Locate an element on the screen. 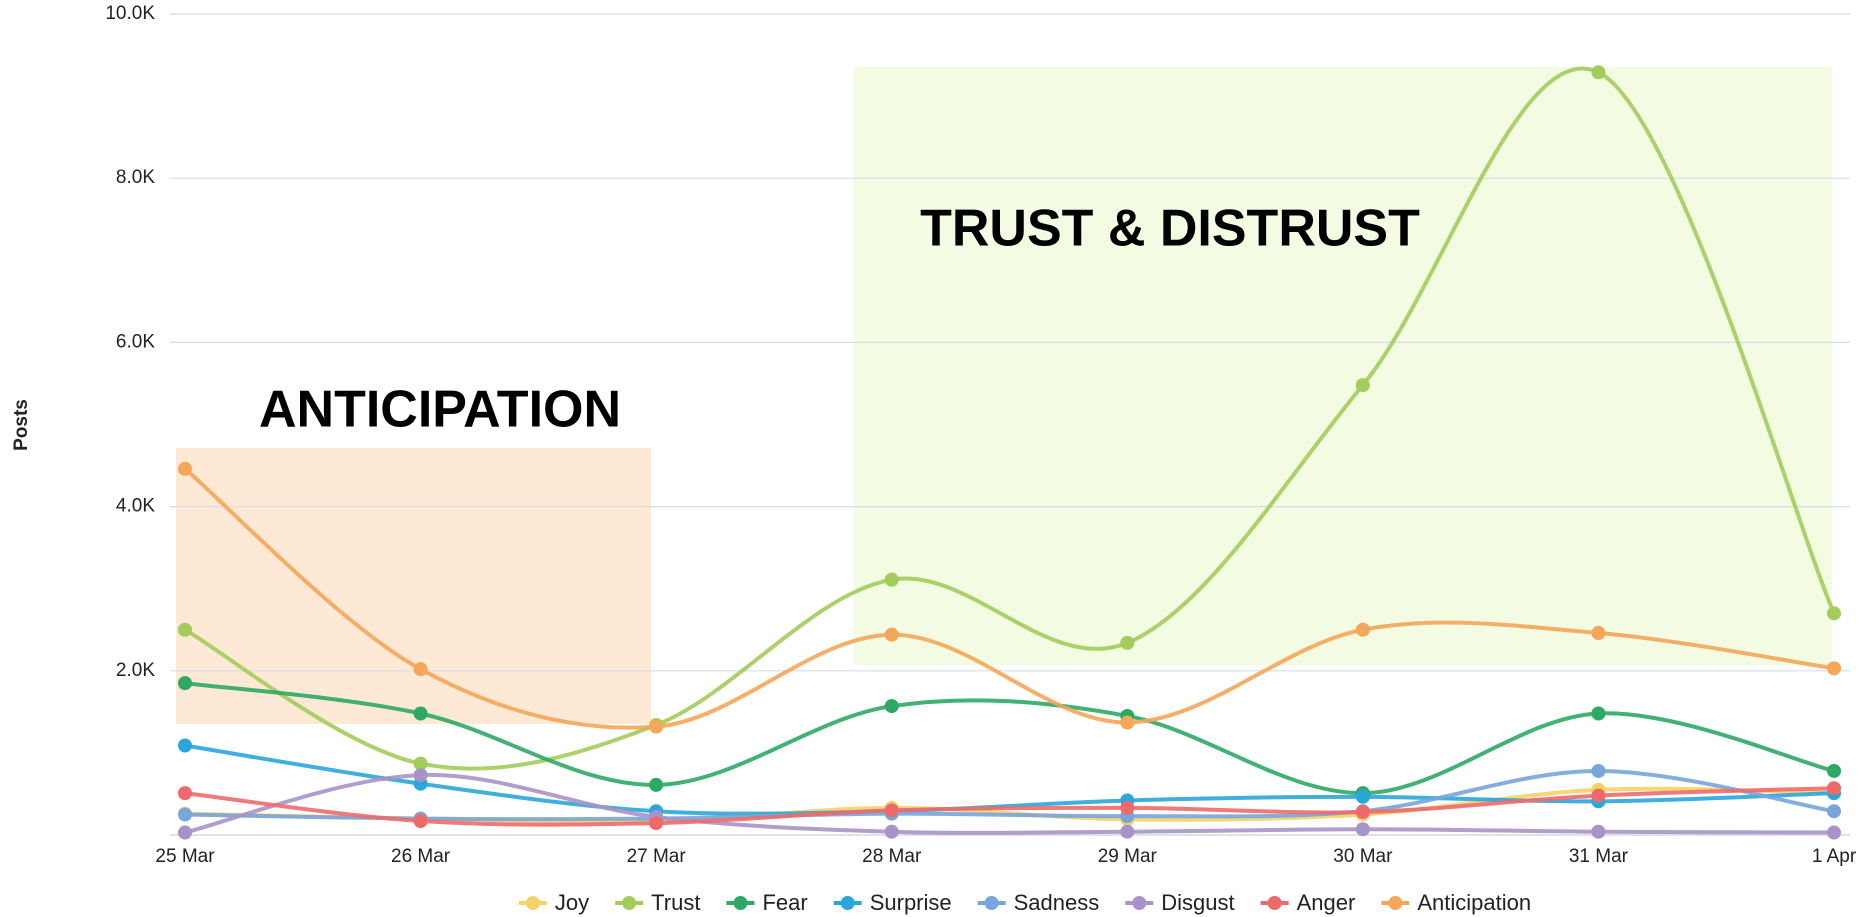  legend-label: Sadness is located at coordinates (1057, 902).